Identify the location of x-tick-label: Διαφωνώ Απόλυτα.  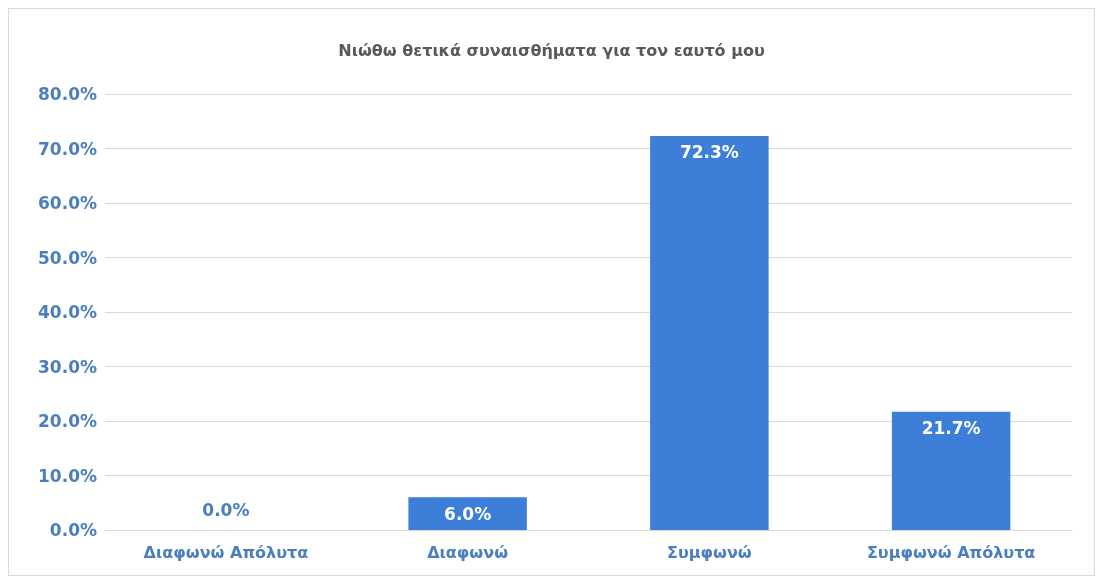
(226, 552).